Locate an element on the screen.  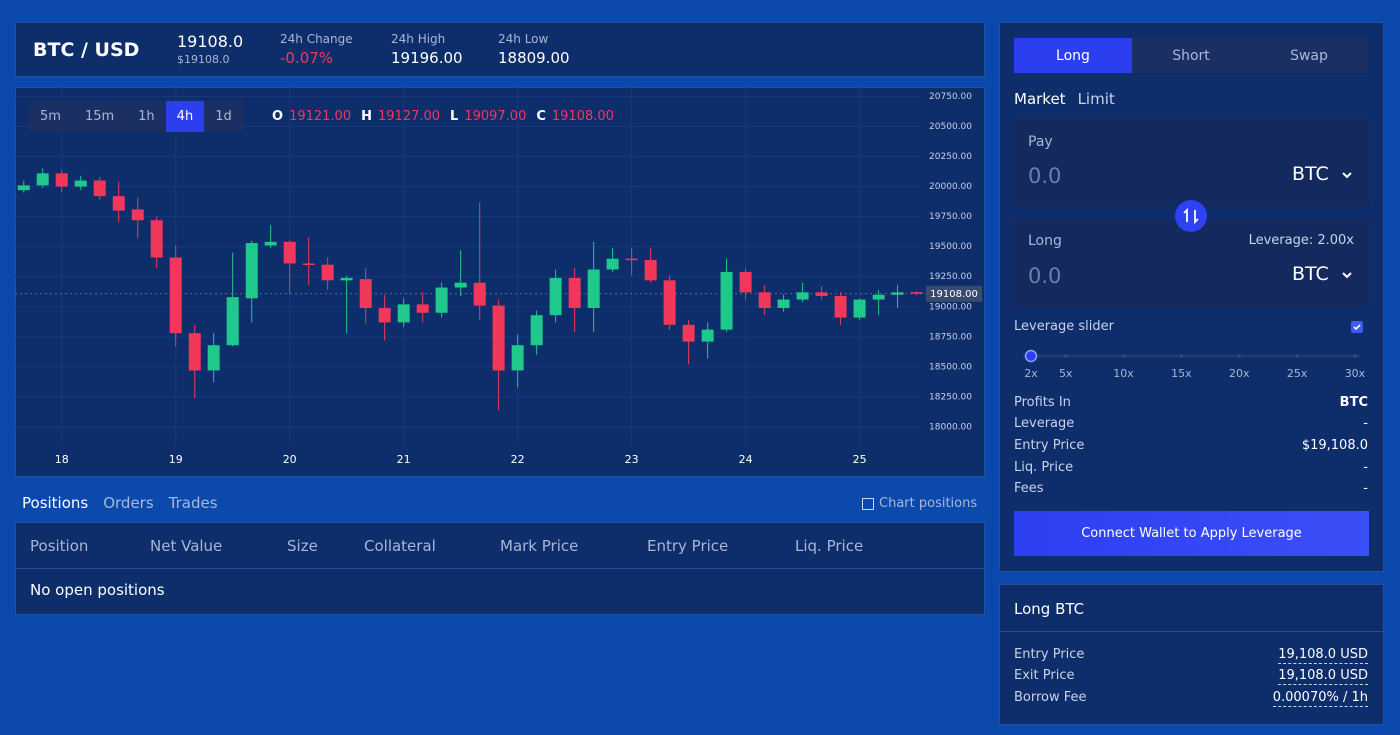
x-tick-label: 25 is located at coordinates (860, 459).